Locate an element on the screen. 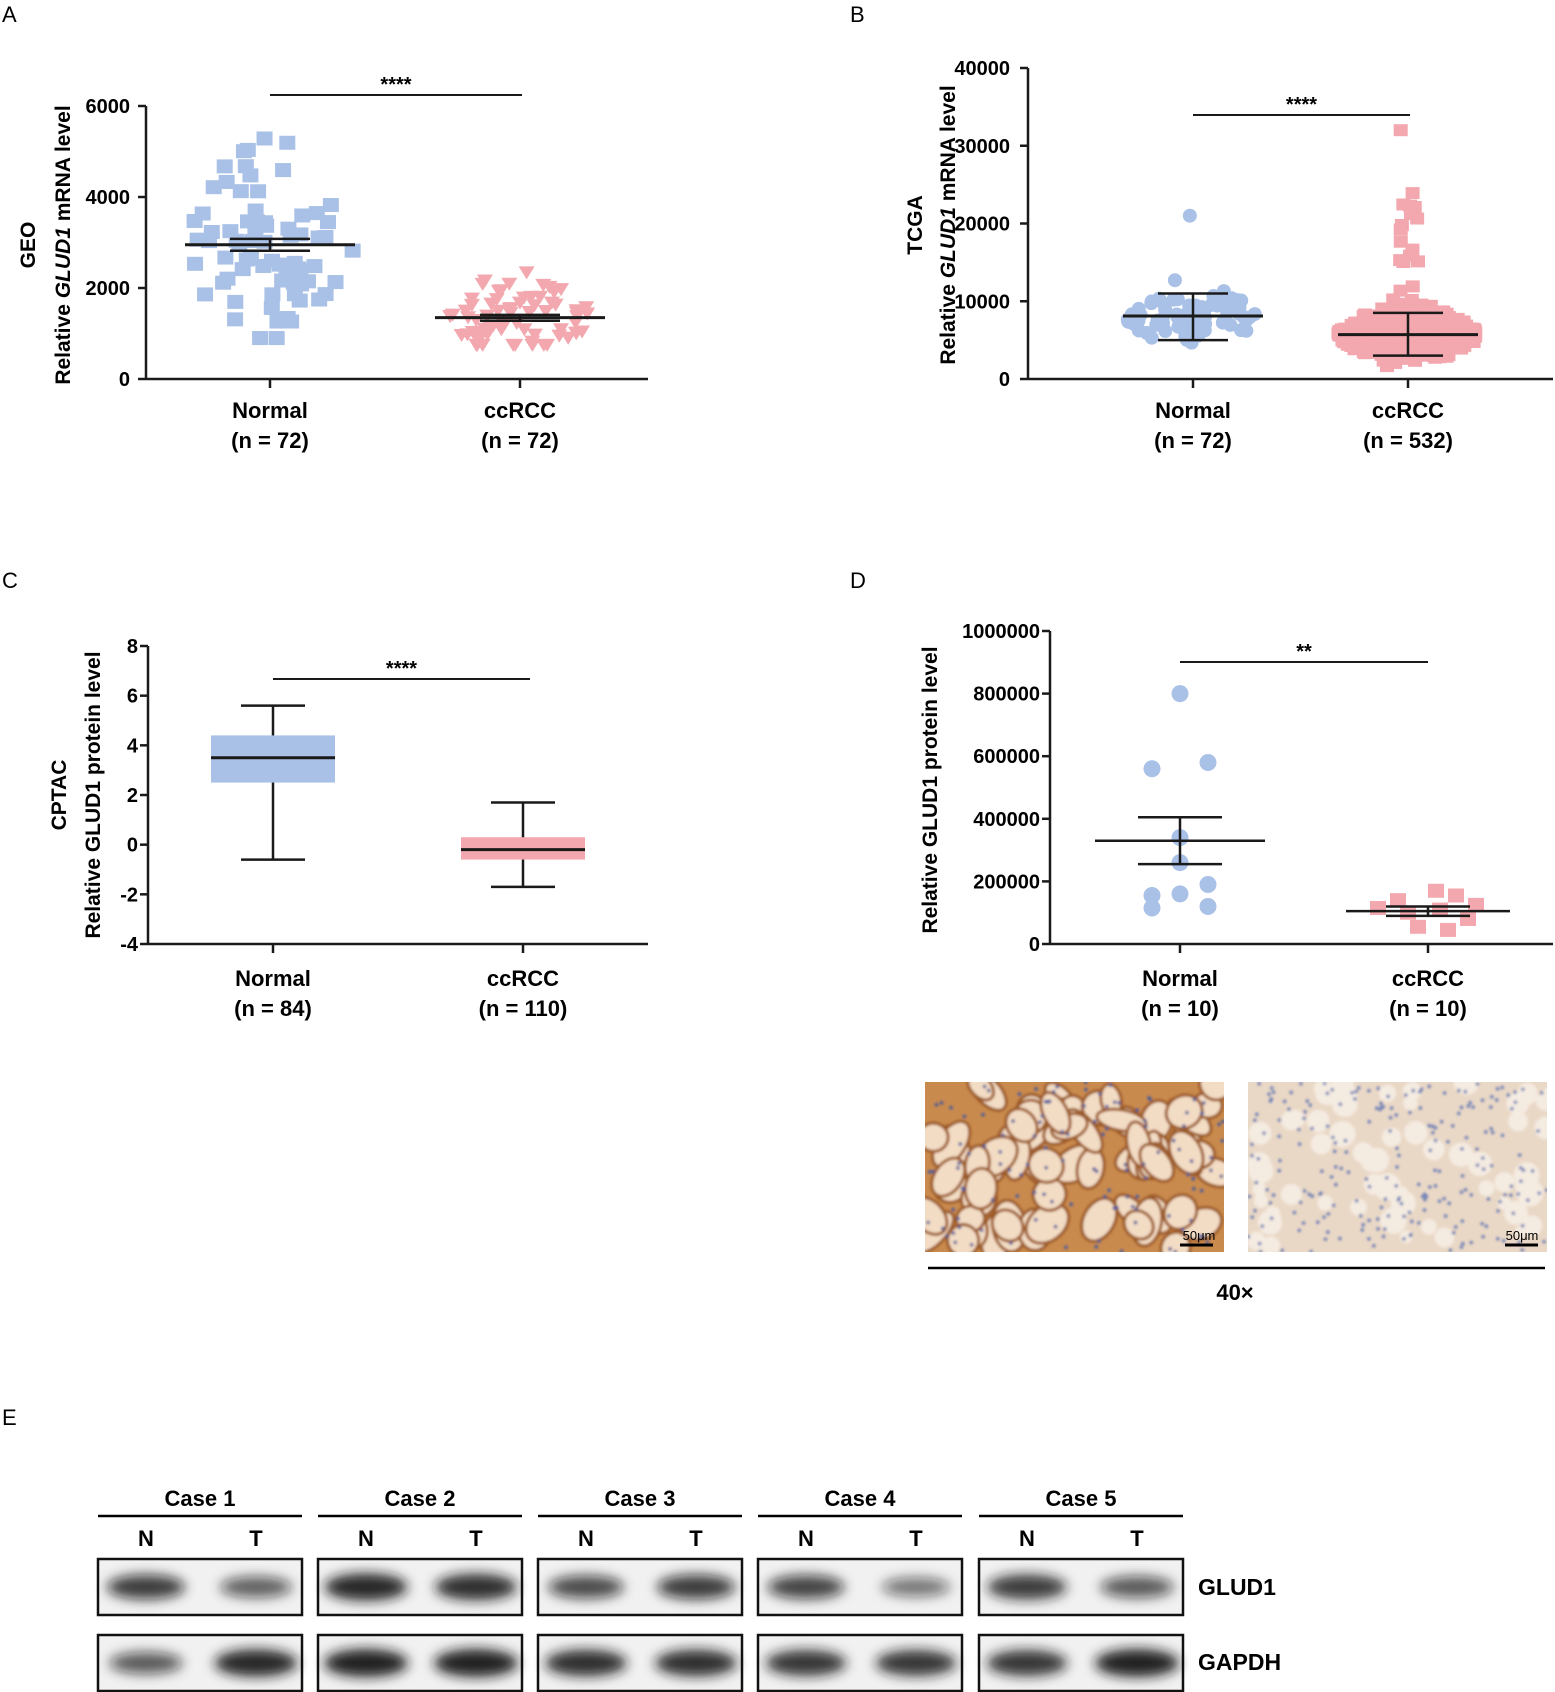 The image size is (1555, 1692). y-tick-label: 2000 is located at coordinates (108, 289).